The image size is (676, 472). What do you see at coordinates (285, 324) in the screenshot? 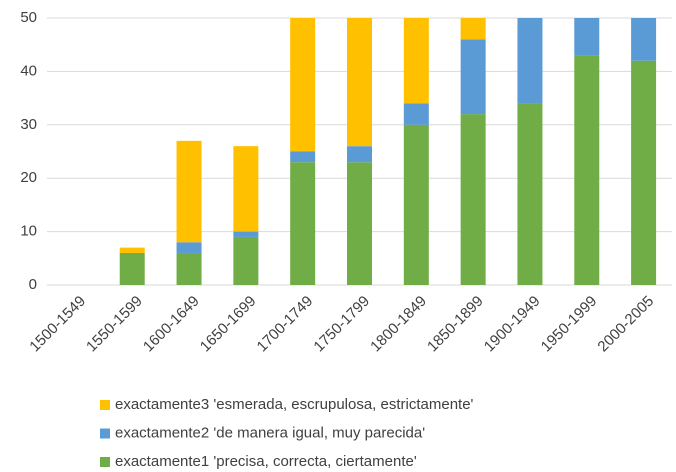
I see `x-tick-label: 1700-1749` at bounding box center [285, 324].